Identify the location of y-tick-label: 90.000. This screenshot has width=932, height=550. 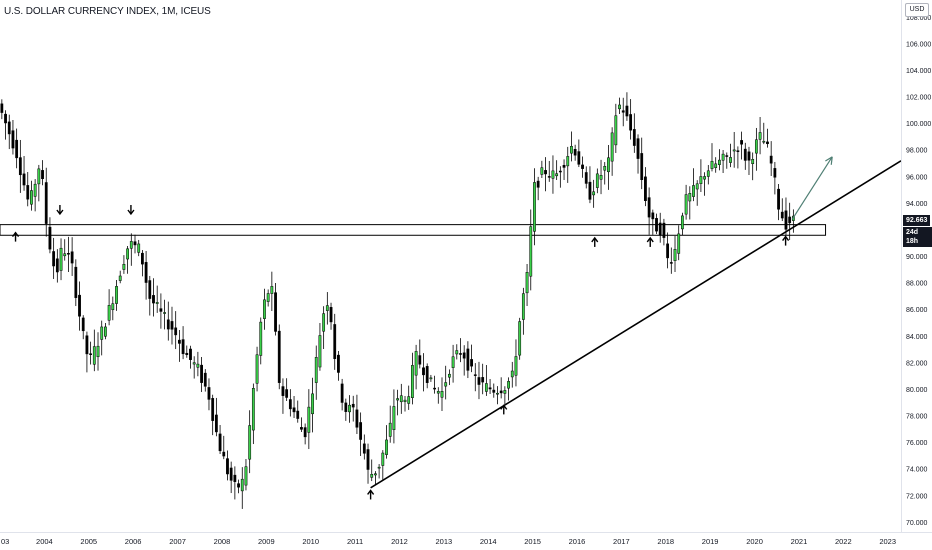
(917, 257).